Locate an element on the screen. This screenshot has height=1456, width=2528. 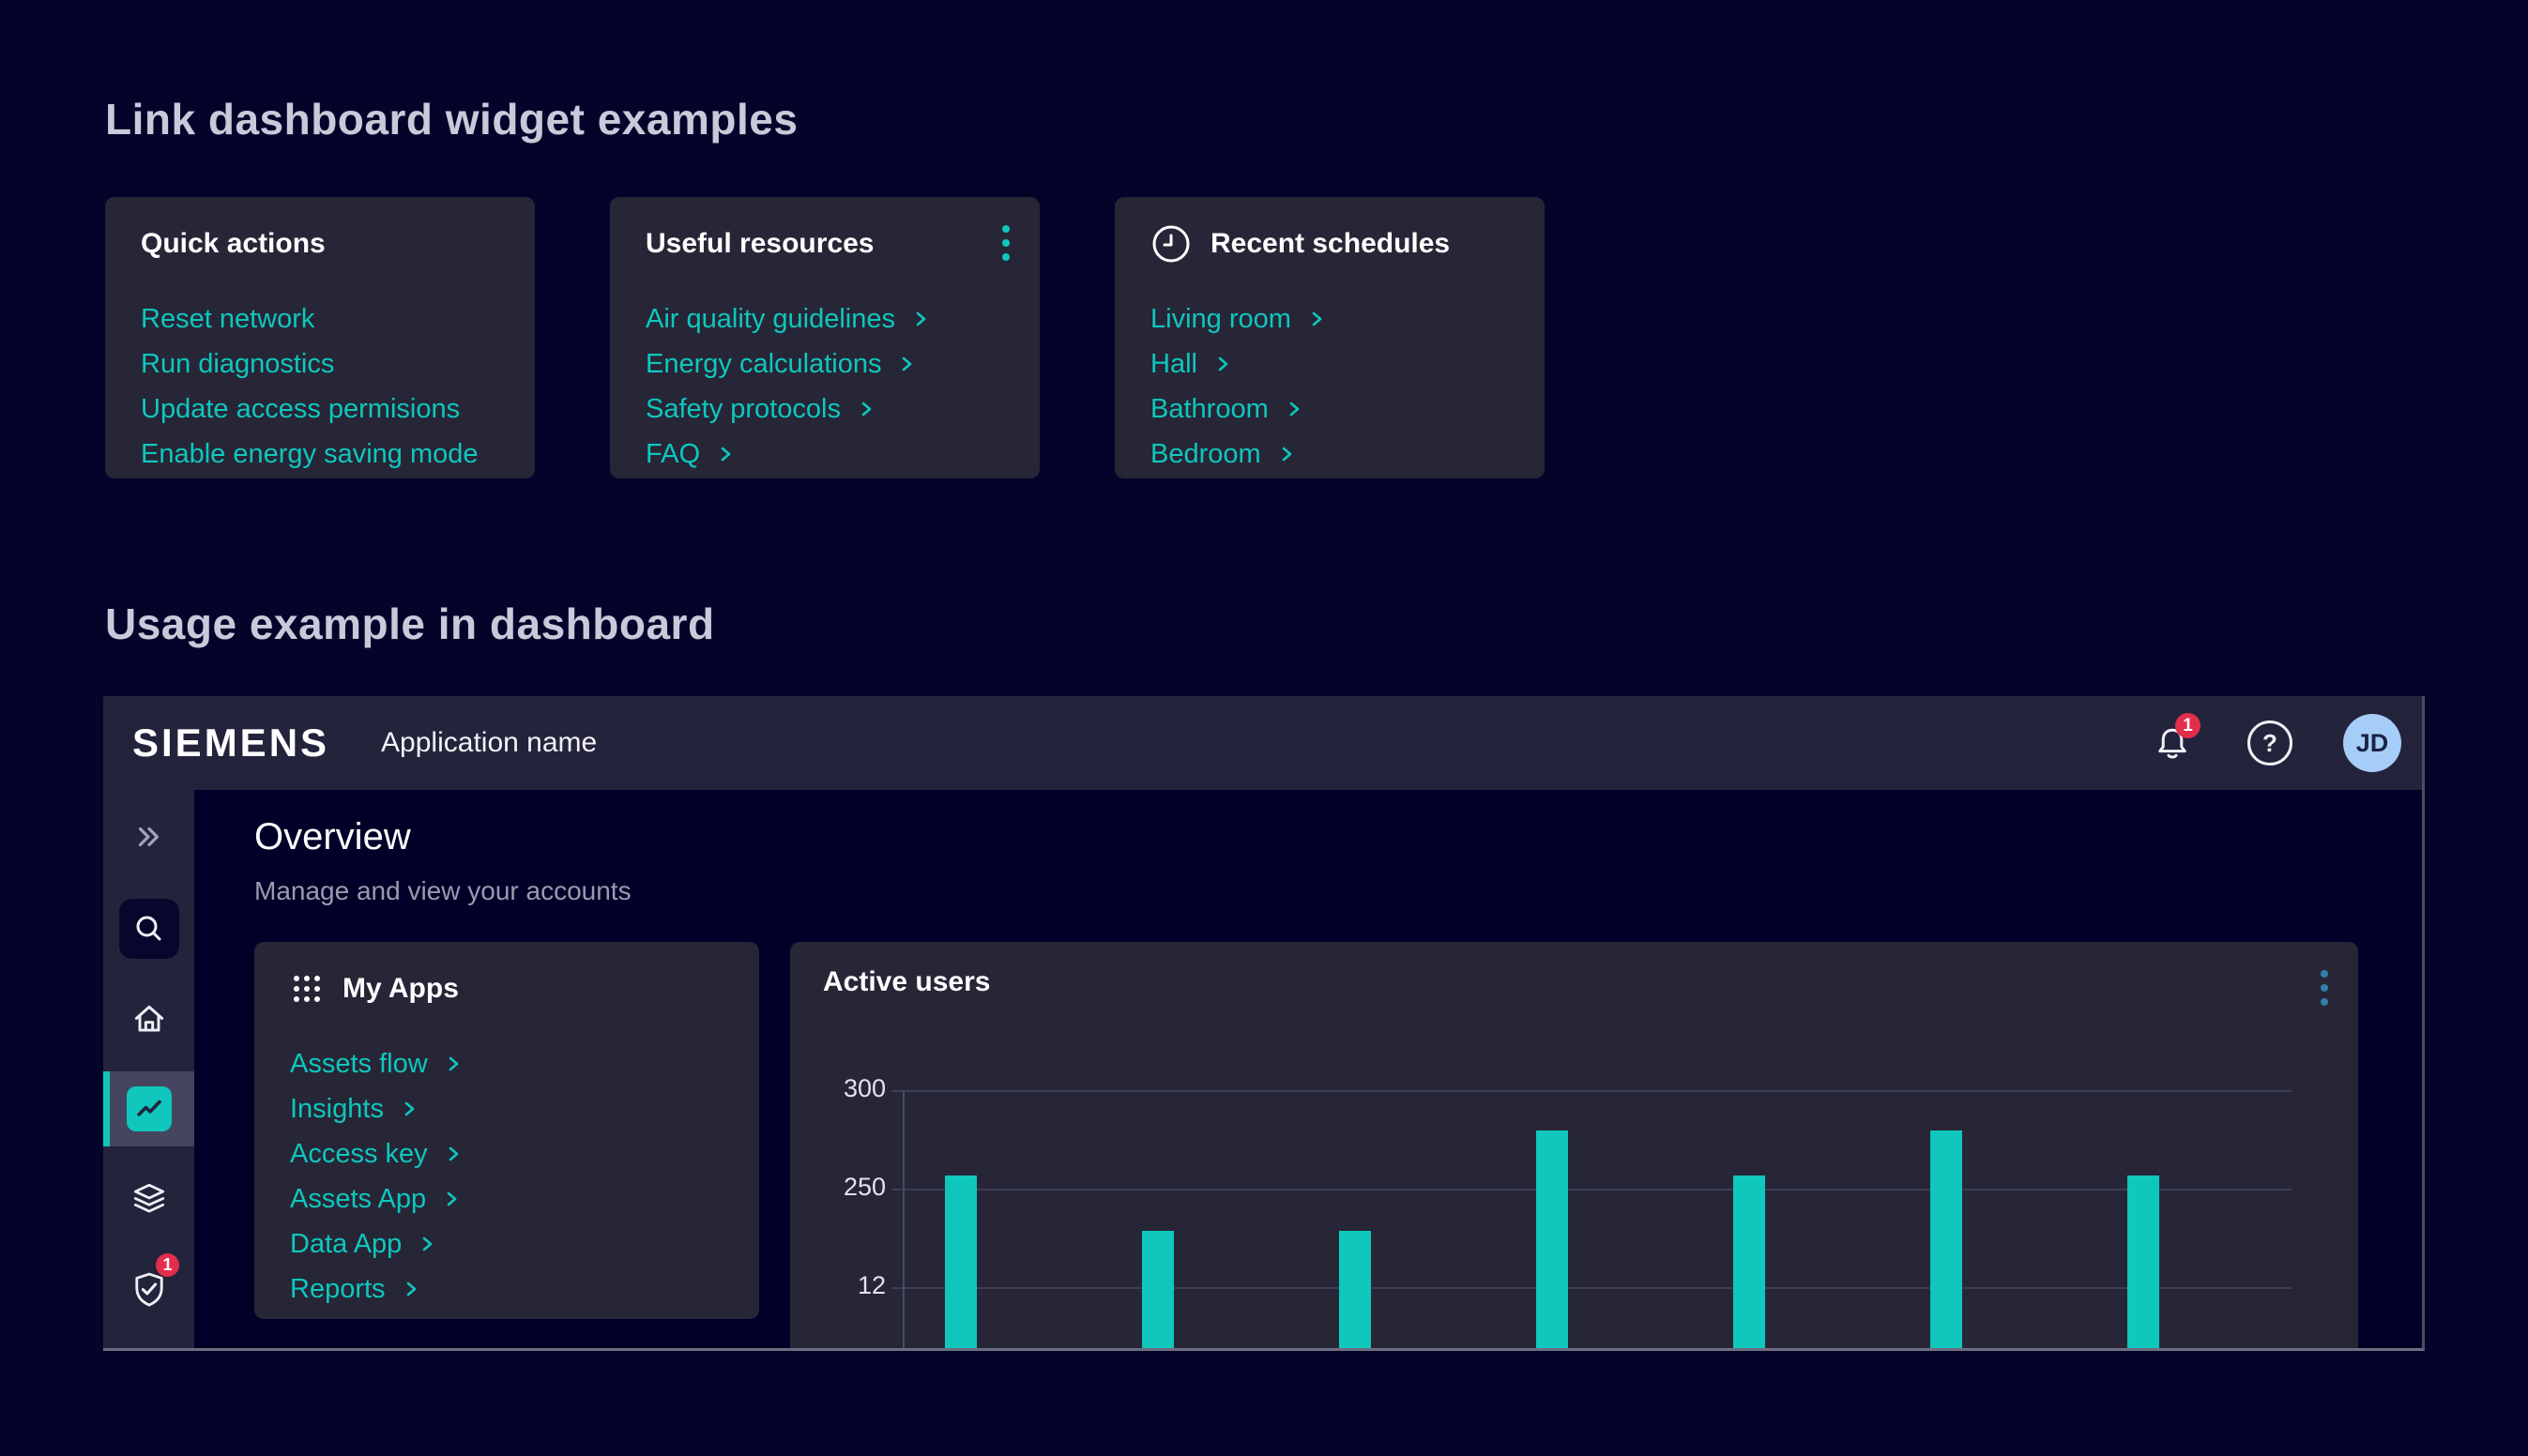
link-label: Assets App is located at coordinates (358, 1198).